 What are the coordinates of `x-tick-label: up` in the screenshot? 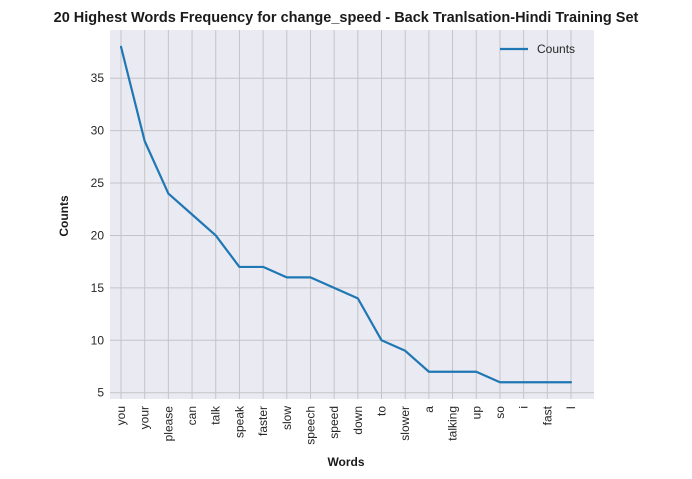 It's located at (476, 413).